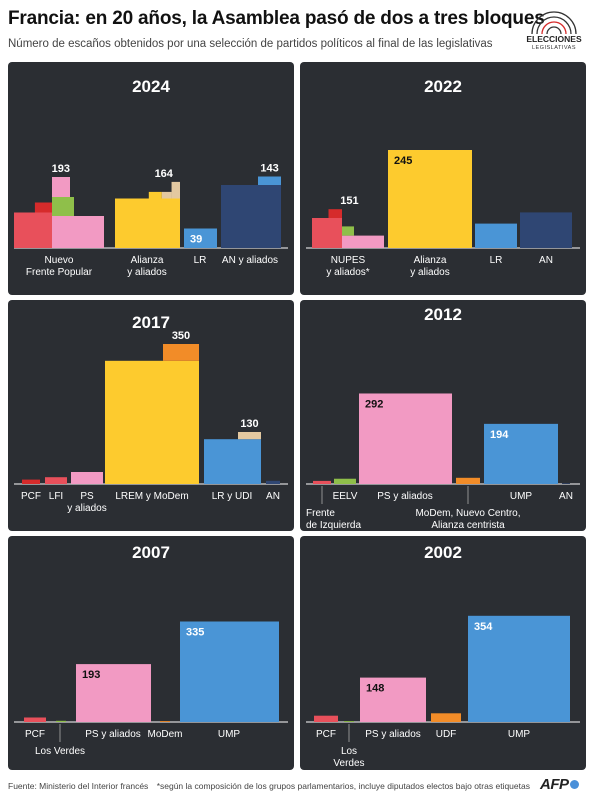 This screenshot has height=800, width=594. I want to click on category-label: Frente, so click(320, 513).